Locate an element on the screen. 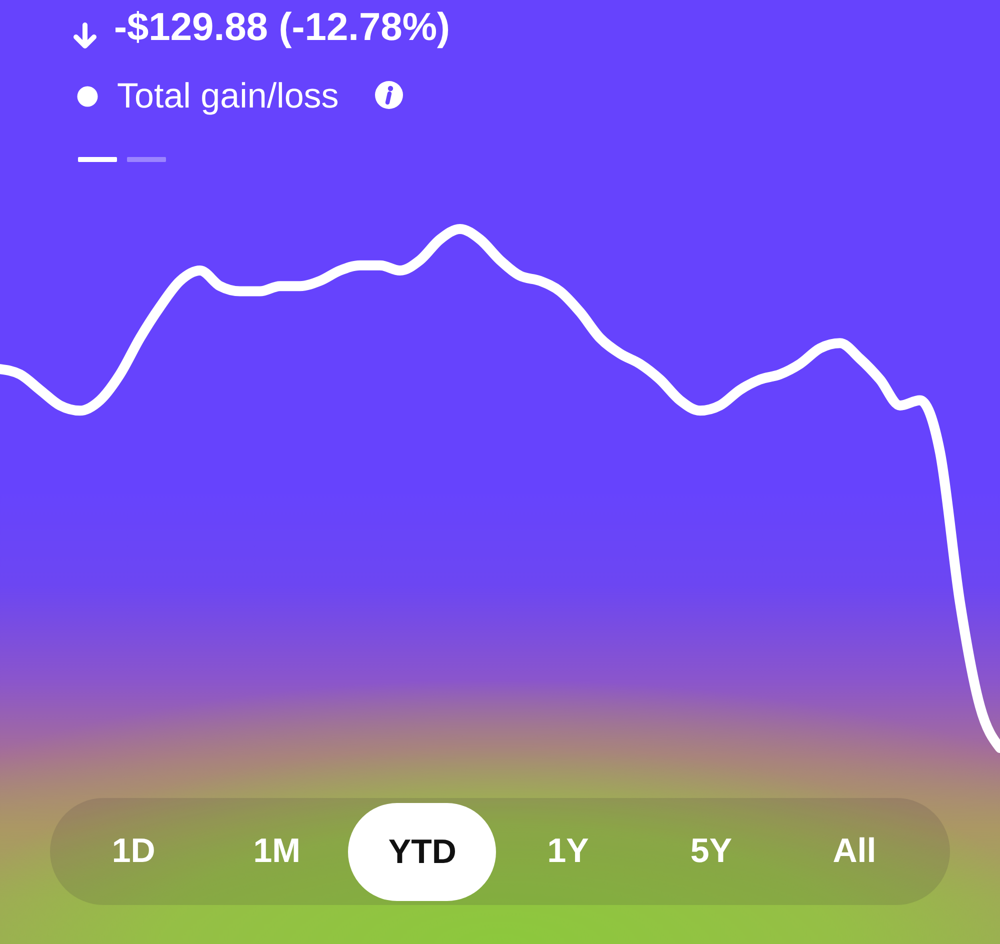 Image resolution: width=1000 pixels, height=944 pixels. range-button: 1D is located at coordinates (134, 851).